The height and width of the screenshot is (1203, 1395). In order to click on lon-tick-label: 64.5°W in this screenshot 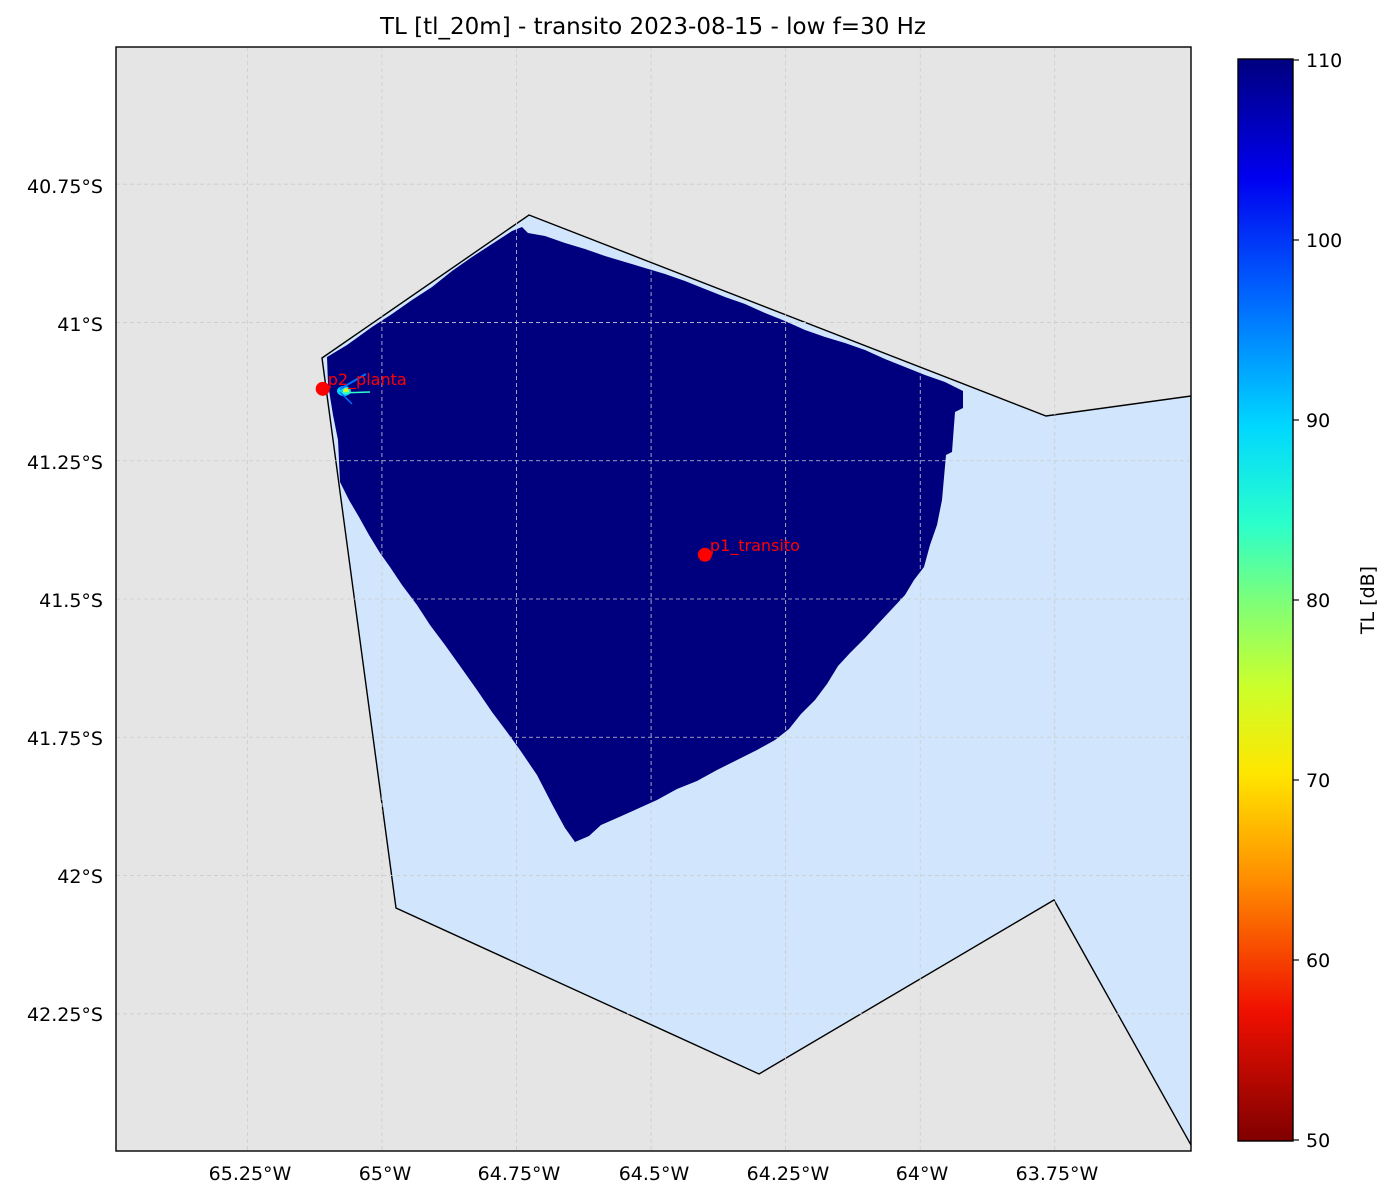, I will do `click(654, 1174)`.